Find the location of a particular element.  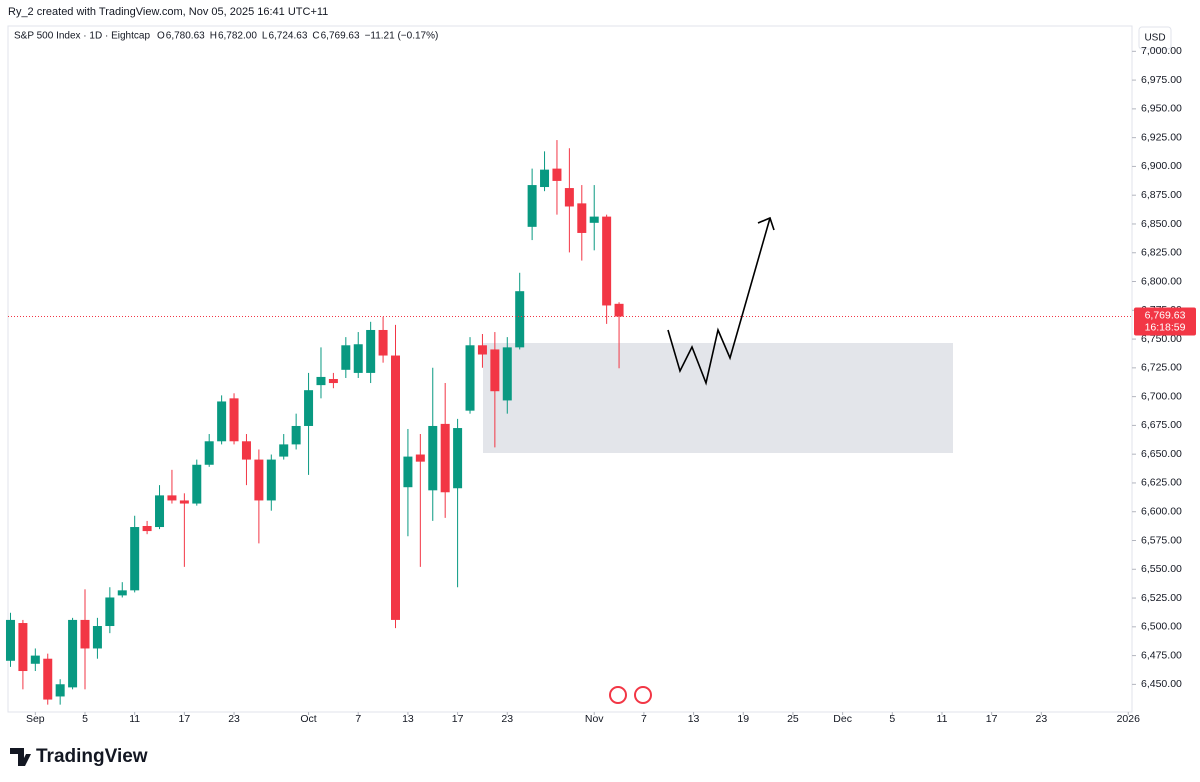

last-price-box is located at coordinates (1165, 321).